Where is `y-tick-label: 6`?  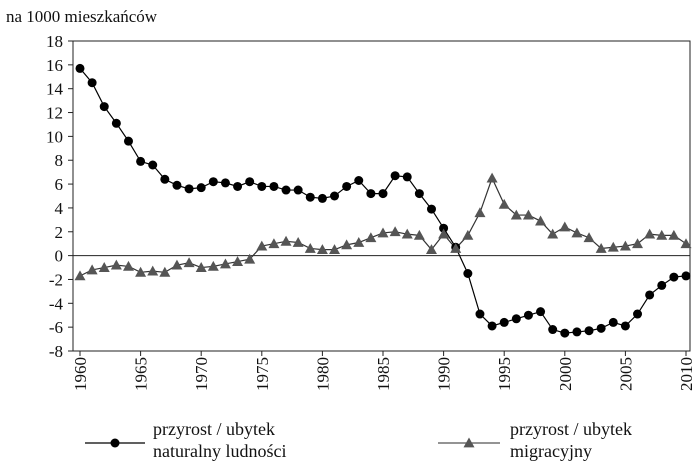
y-tick-label: 6 is located at coordinates (59, 184).